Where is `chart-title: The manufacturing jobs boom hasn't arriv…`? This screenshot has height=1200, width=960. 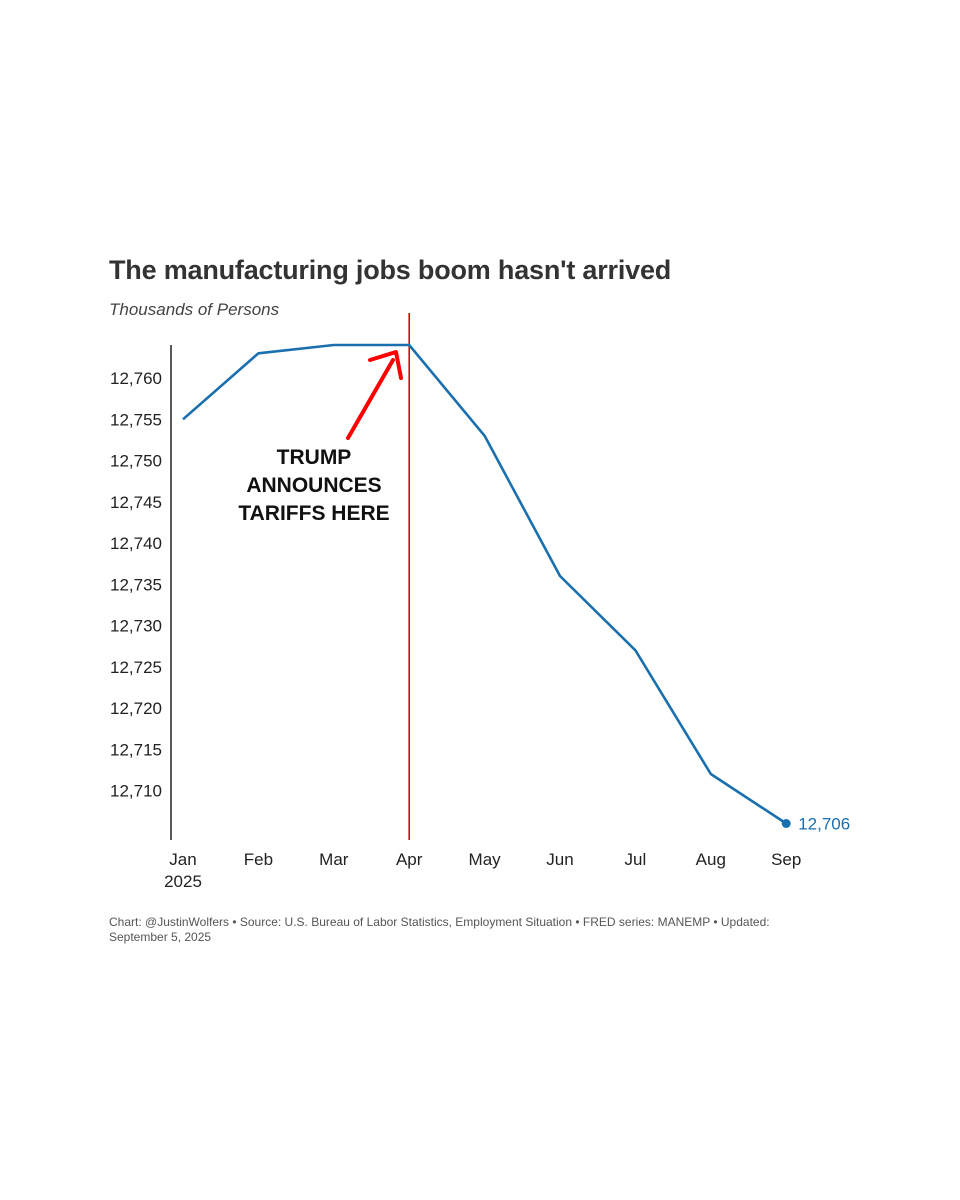 chart-title: The manufacturing jobs boom hasn't arriv… is located at coordinates (390, 270).